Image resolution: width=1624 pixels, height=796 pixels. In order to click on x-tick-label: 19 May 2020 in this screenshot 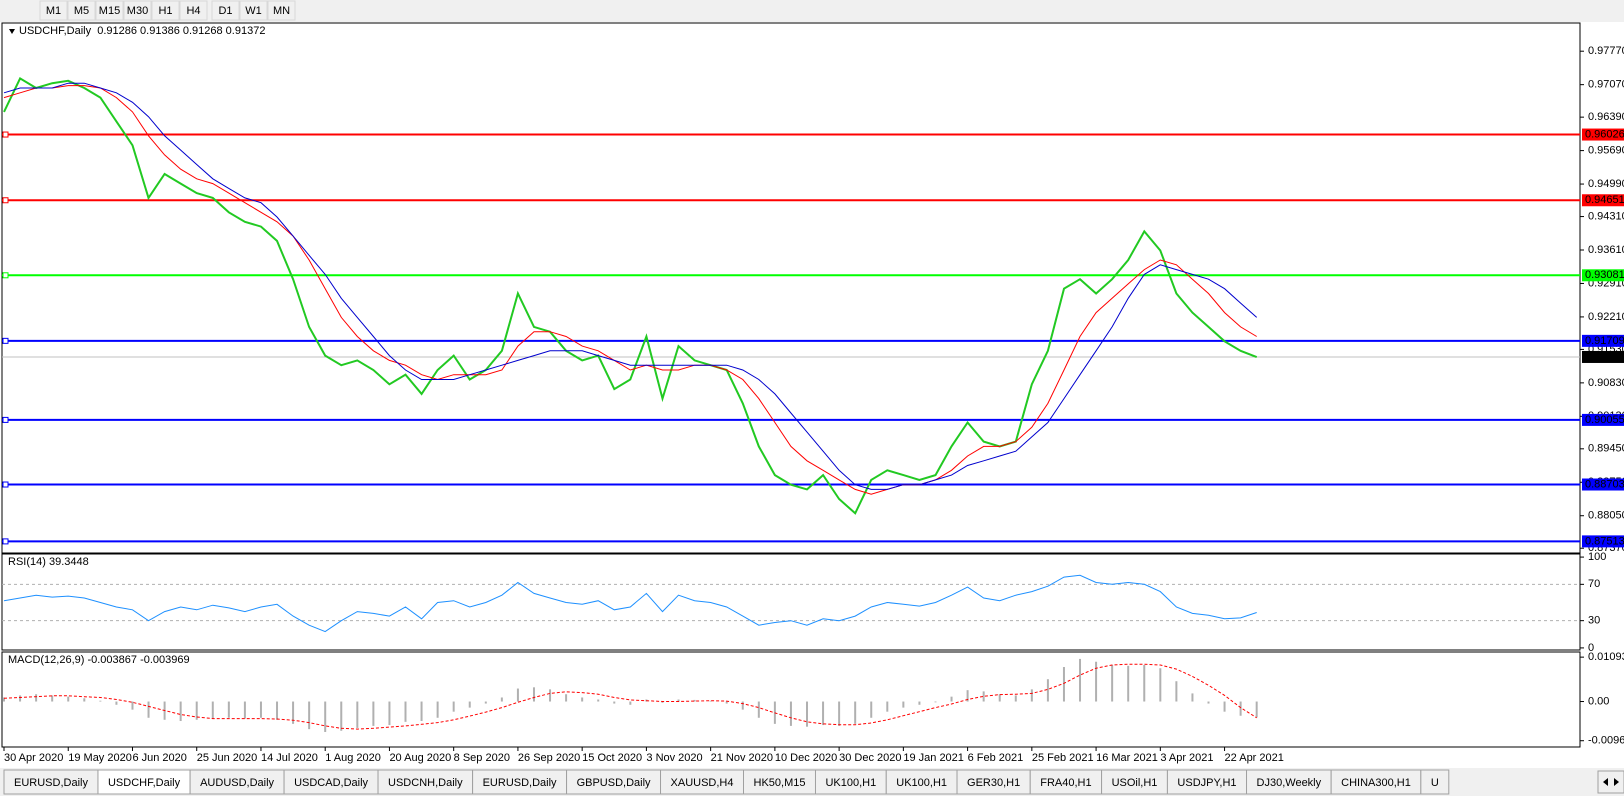, I will do `click(100, 758)`.